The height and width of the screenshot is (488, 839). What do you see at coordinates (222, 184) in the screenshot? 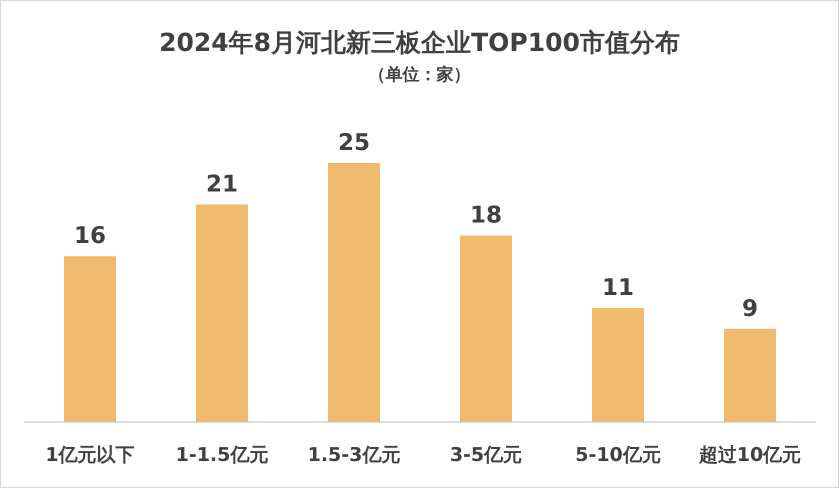
I see `data-label: 21` at bounding box center [222, 184].